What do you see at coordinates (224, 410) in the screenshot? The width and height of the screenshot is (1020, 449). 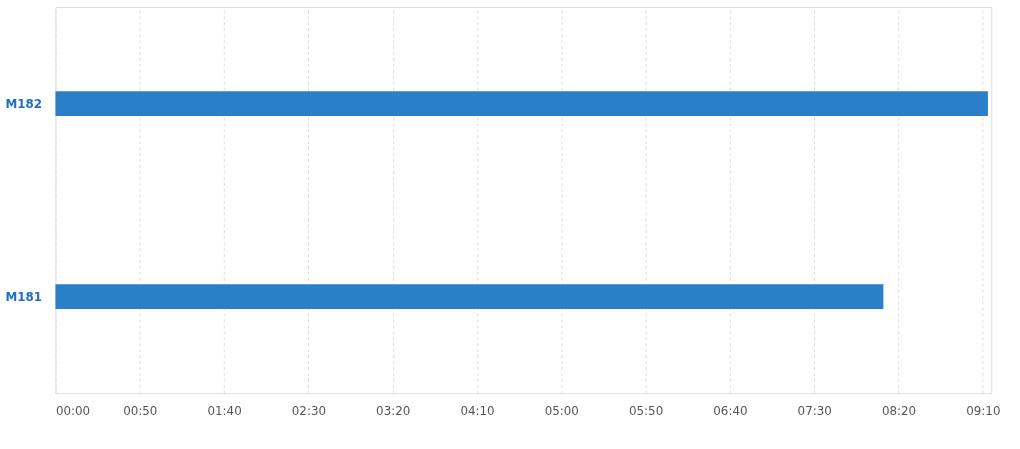 I see `x-tick-label: 01:40` at bounding box center [224, 410].